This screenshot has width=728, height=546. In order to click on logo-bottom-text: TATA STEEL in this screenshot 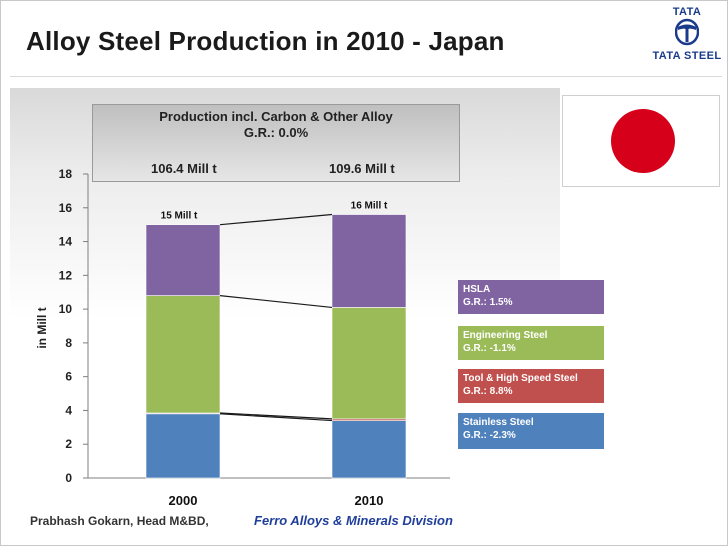, I will do `click(687, 56)`.